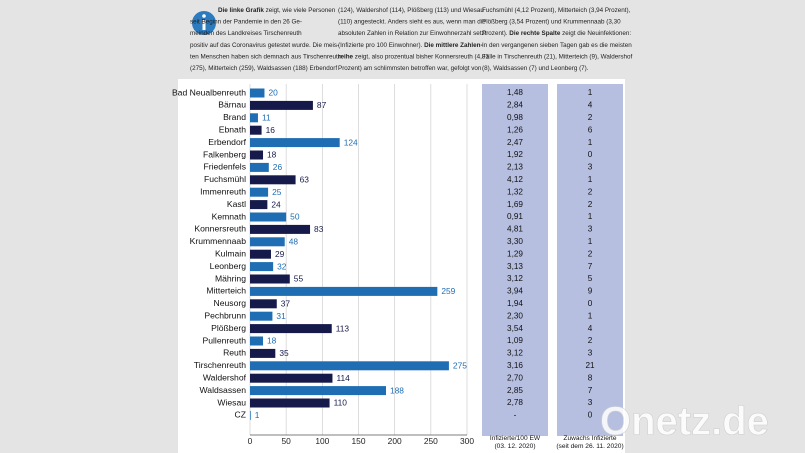 The height and width of the screenshot is (453, 805). I want to click on category-label: Bad Neualbenreuth, so click(209, 92).